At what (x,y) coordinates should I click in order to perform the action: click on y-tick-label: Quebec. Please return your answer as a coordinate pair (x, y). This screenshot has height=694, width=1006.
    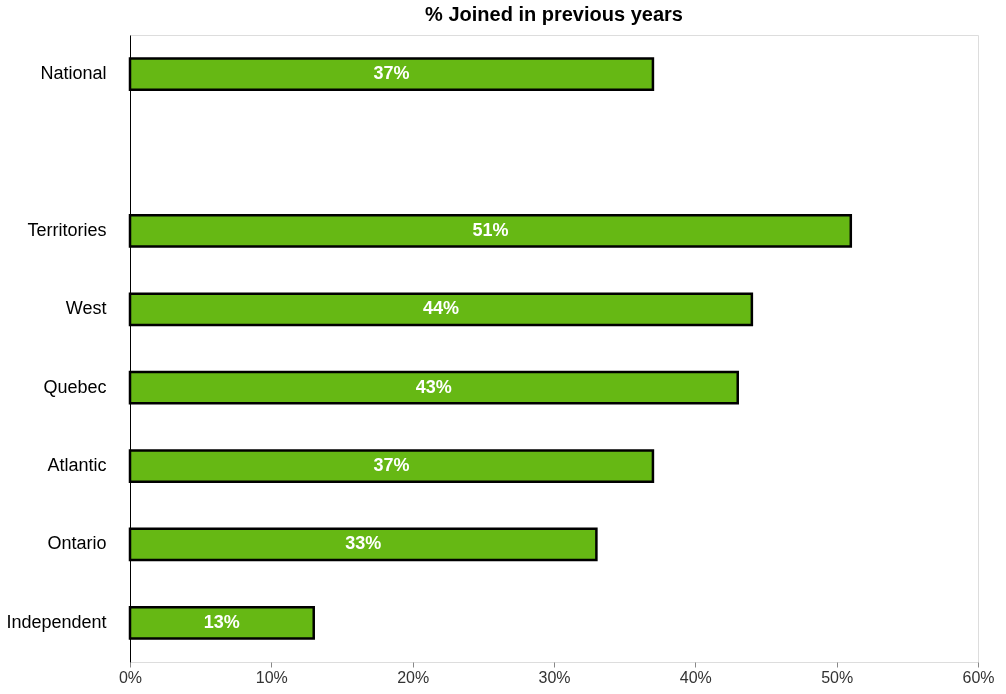
    Looking at the image, I should click on (75, 386).